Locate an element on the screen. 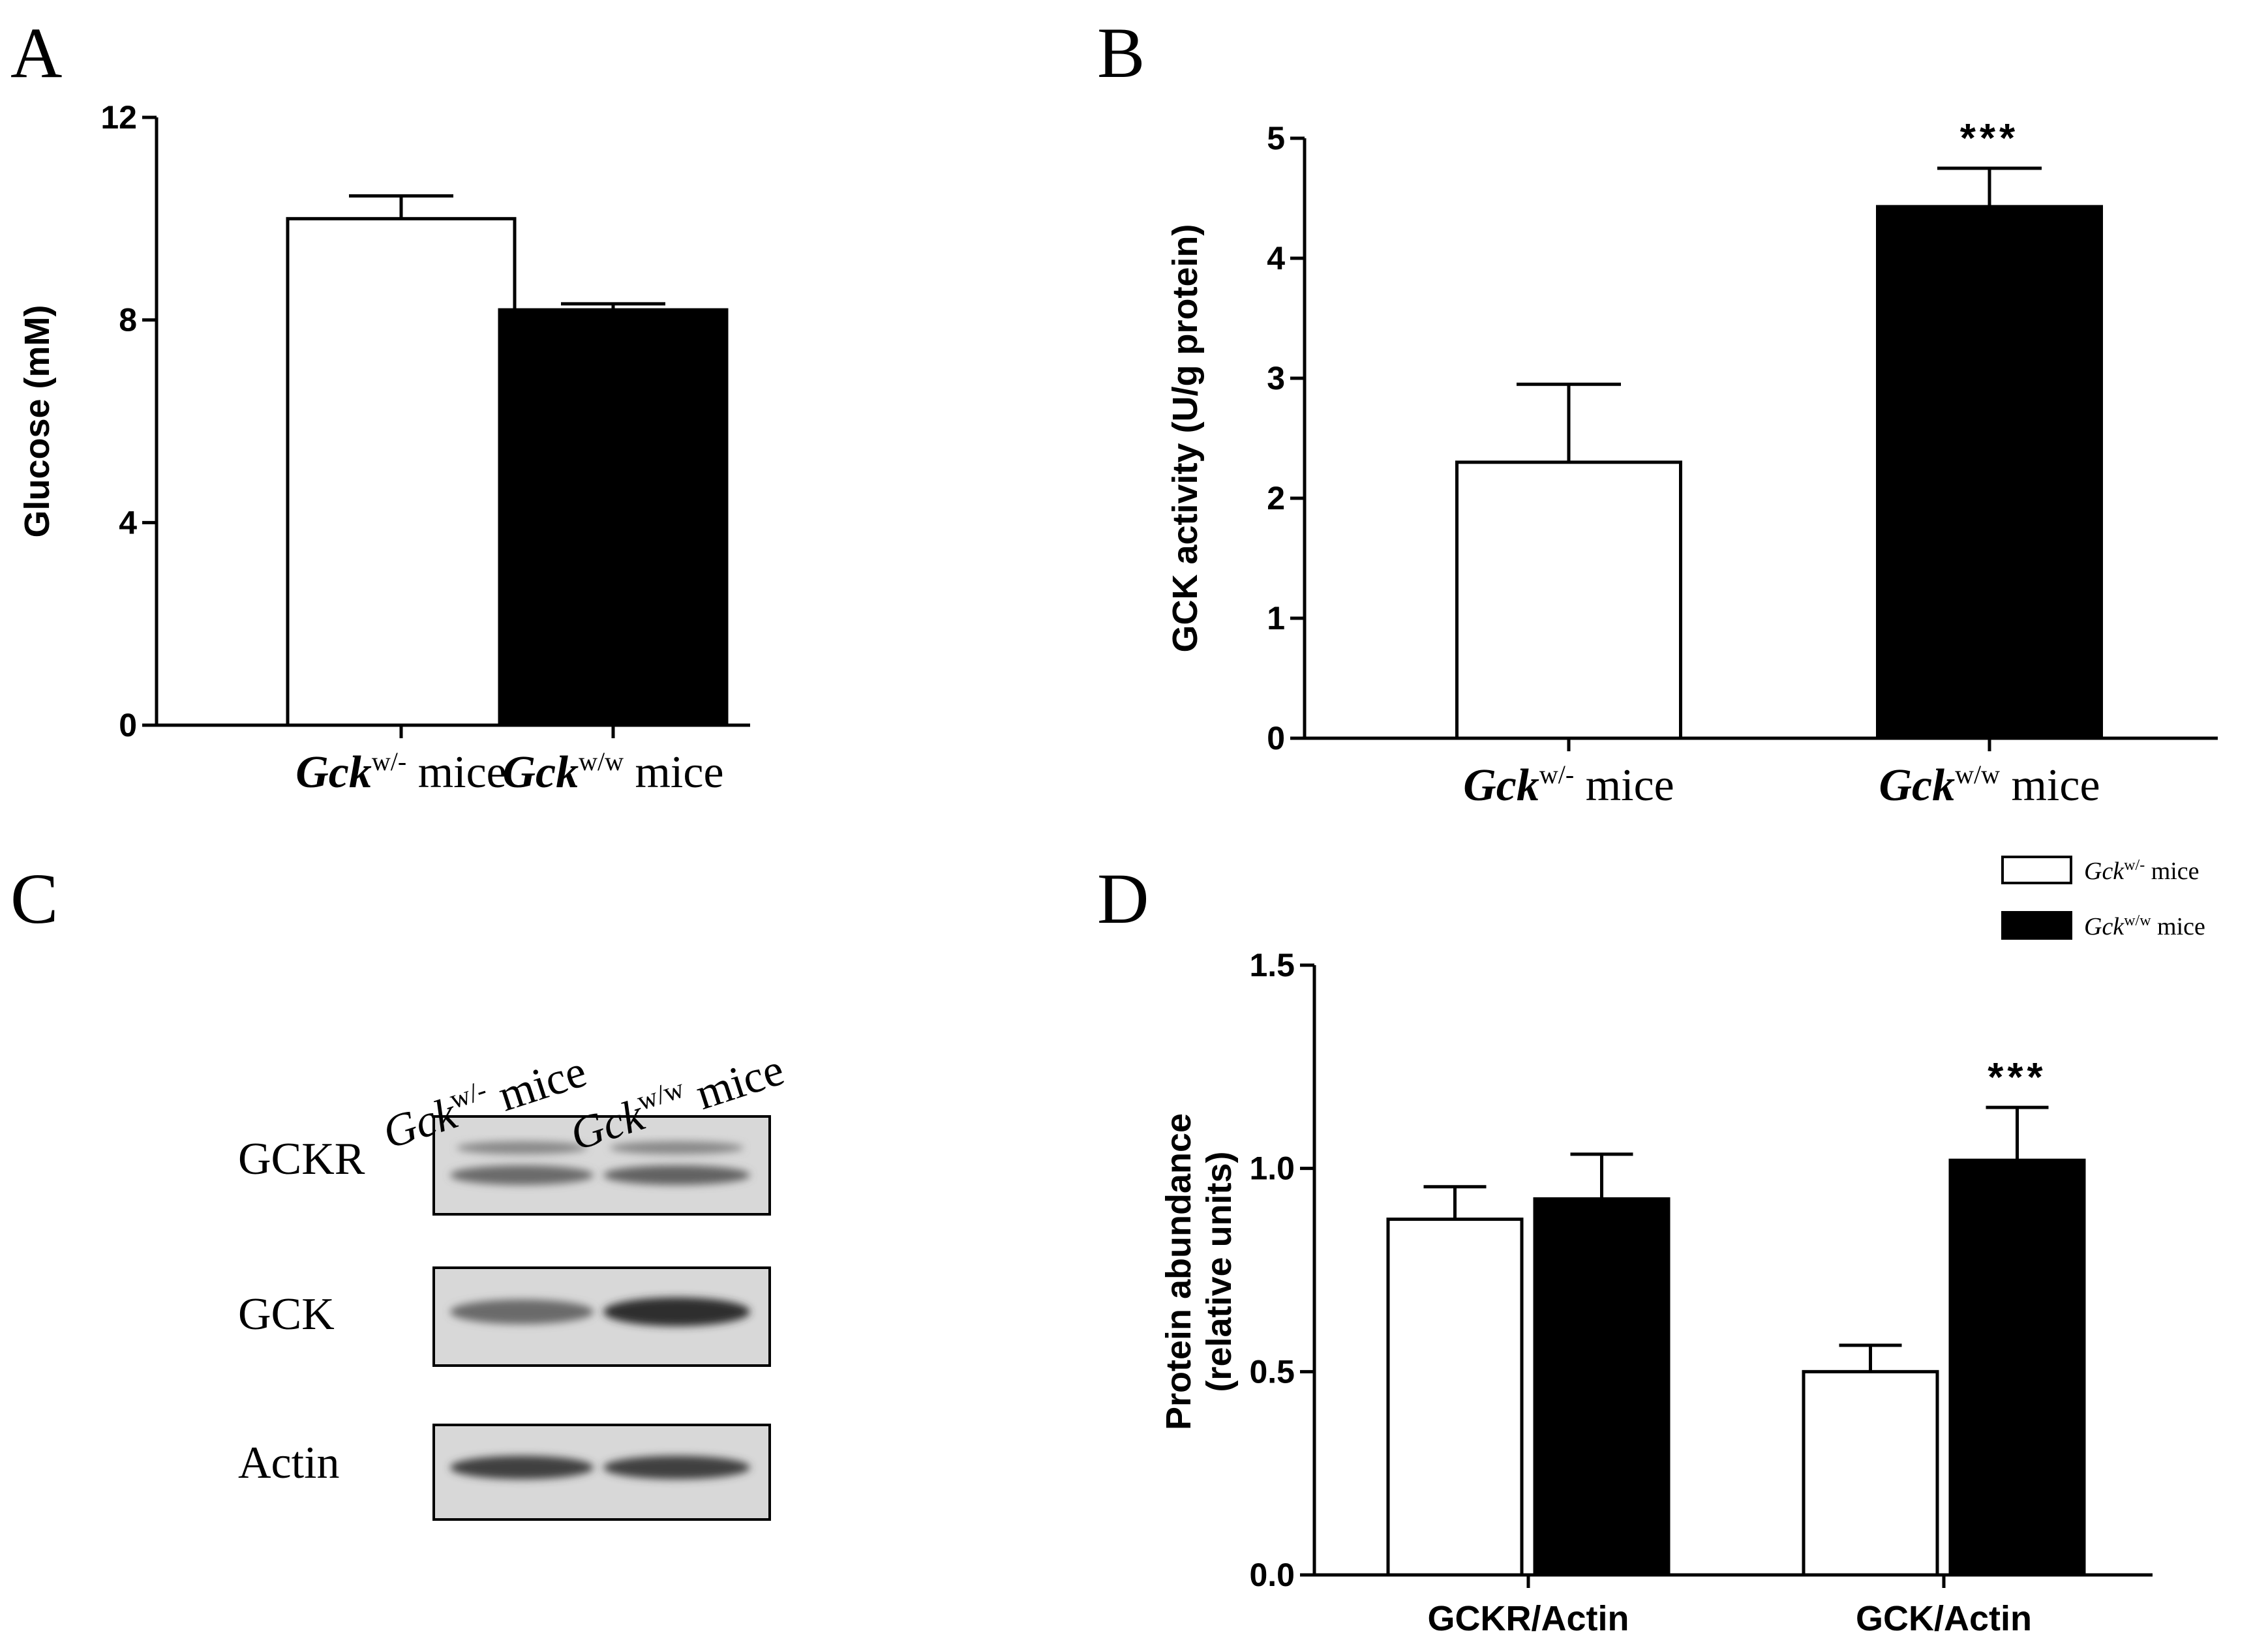  y-tick-label: 1 is located at coordinates (1276, 618).